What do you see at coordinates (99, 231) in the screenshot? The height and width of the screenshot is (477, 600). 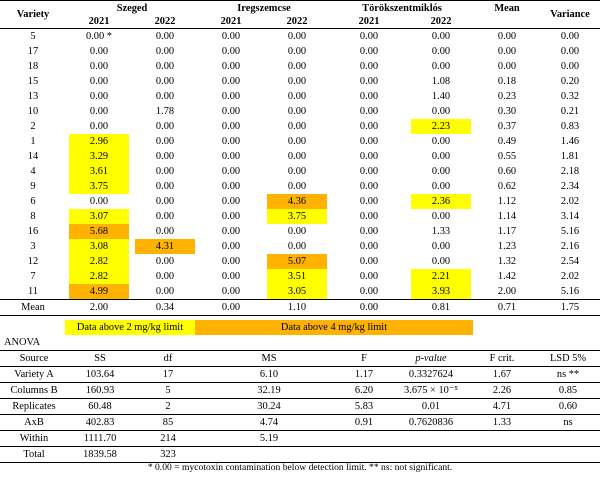 I see `concentration-cell: 5.68` at bounding box center [99, 231].